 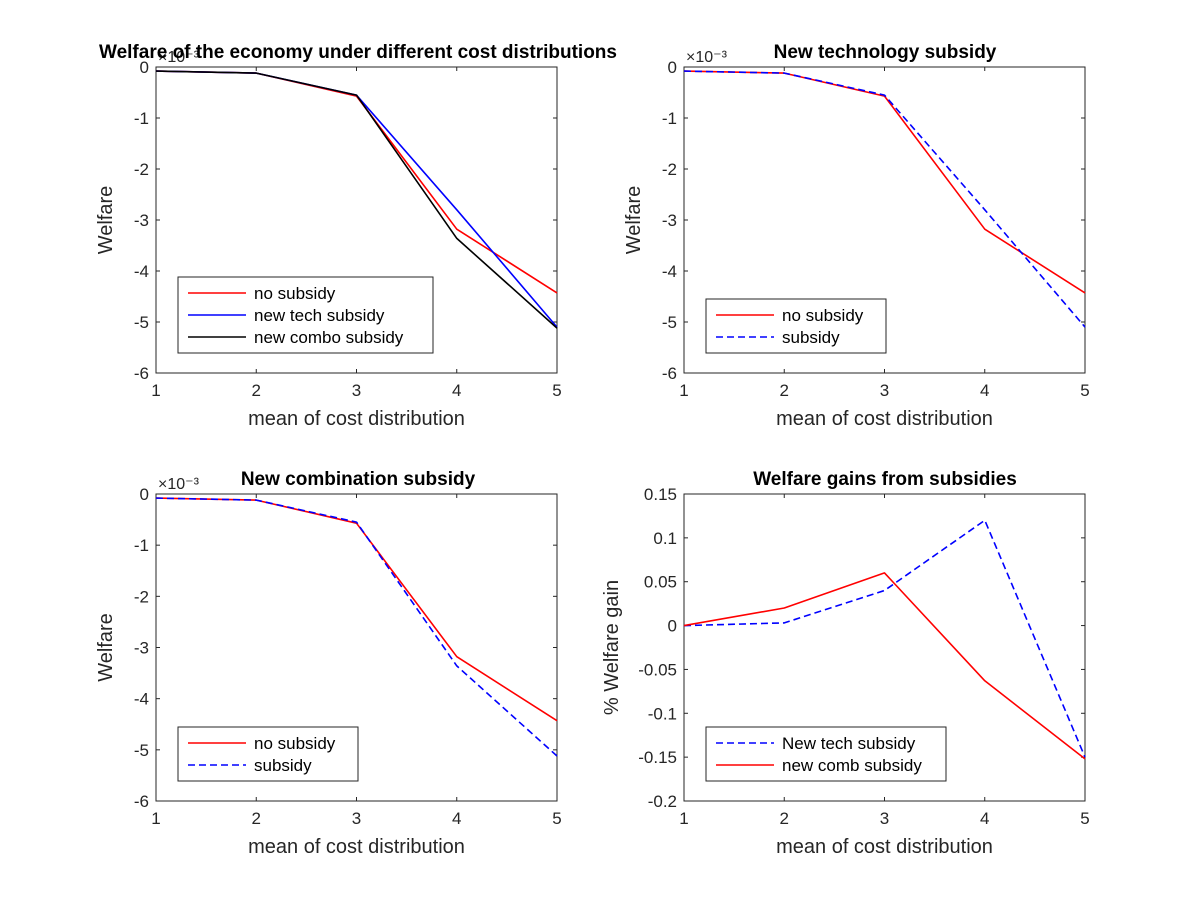 I want to click on y-tick-label: -0.1, so click(x=662, y=713).